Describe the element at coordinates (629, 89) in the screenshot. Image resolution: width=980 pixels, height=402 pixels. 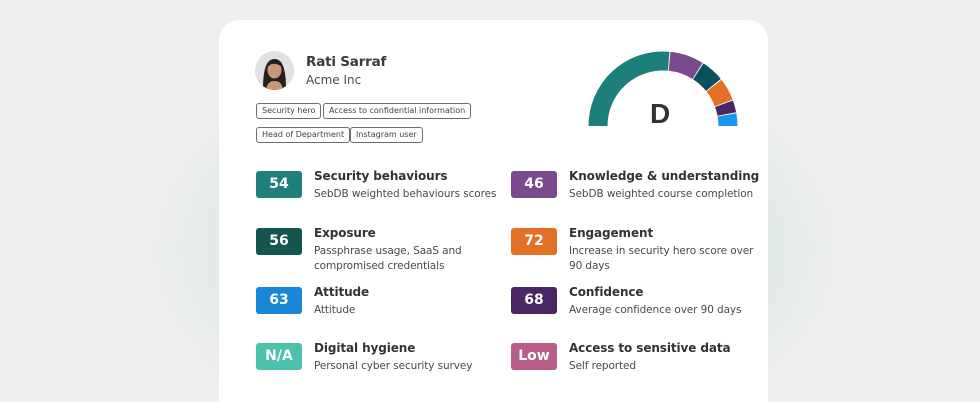
I see `gauge-segment-security` at that location.